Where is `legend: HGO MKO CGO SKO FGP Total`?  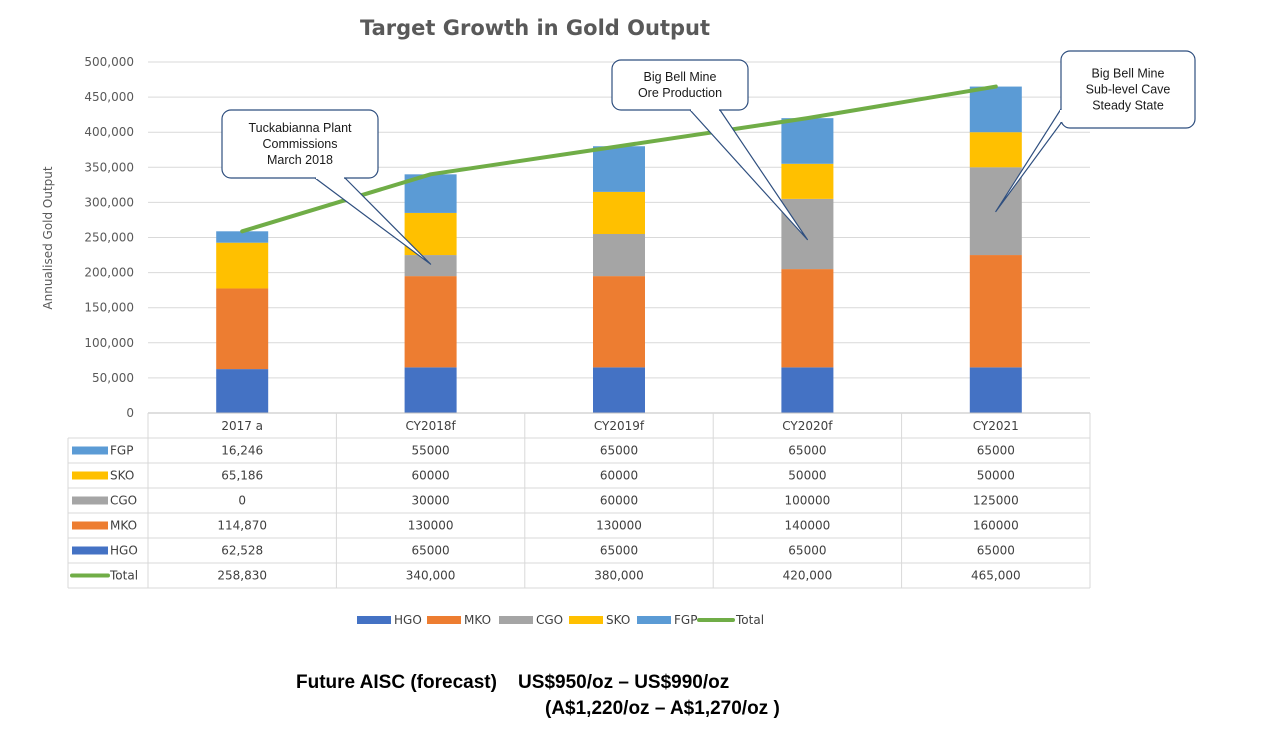
legend: HGO MKO CGO SKO FGP Total is located at coordinates (560, 620).